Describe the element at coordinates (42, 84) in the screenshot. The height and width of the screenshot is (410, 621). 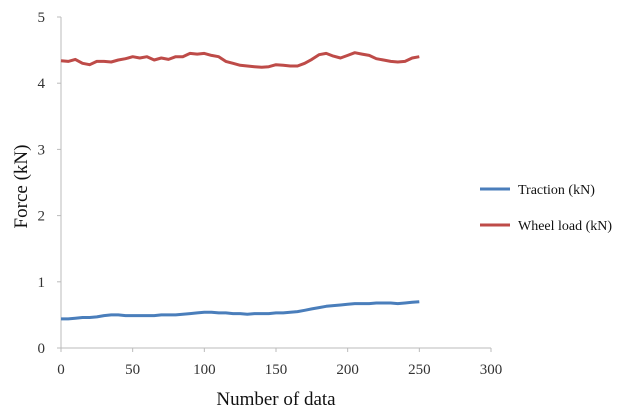
I see `y-tick-label: 4` at that location.